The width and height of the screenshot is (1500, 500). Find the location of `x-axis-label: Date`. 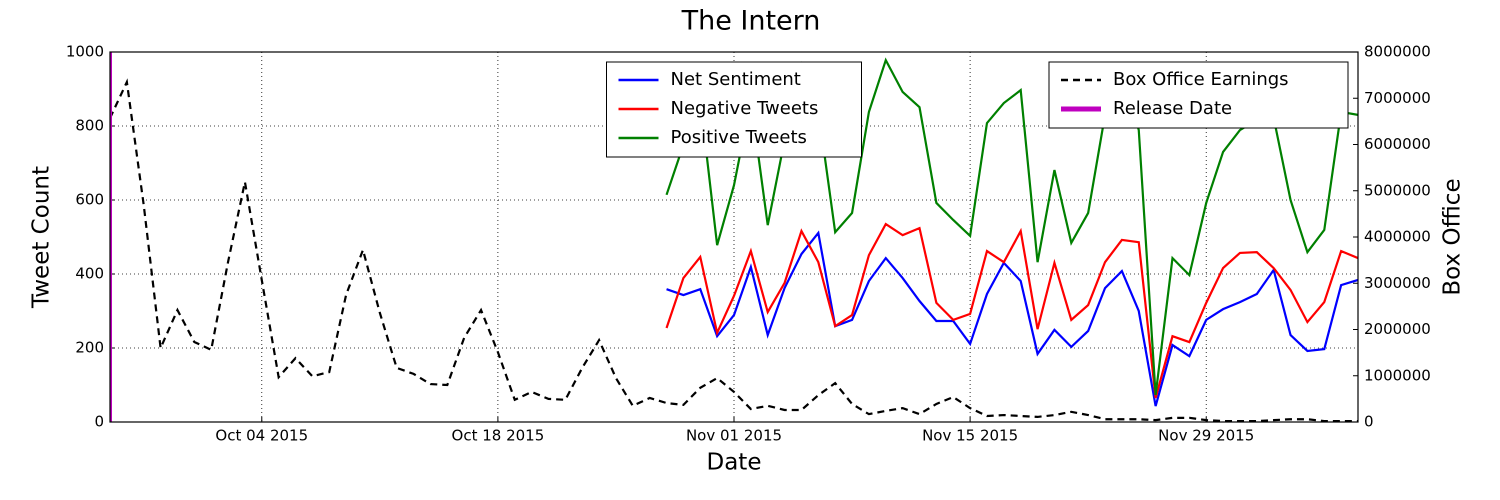

x-axis-label: Date is located at coordinates (734, 463).